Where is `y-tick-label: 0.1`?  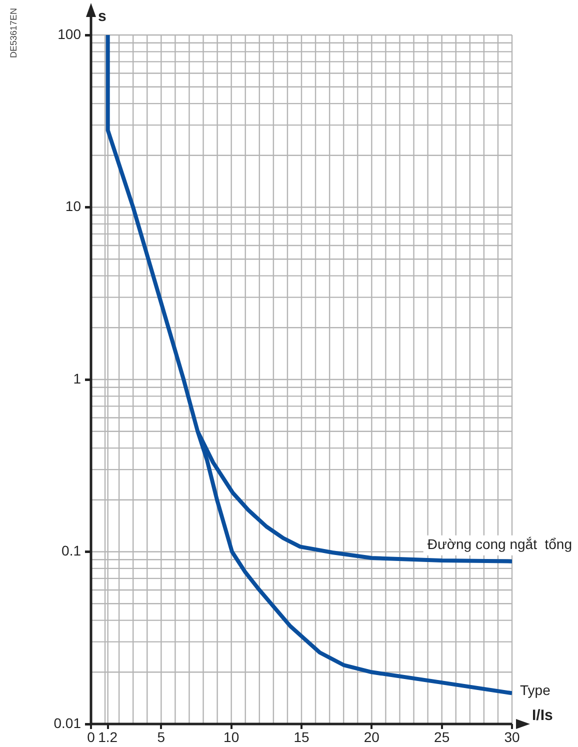
y-tick-label: 0.1 is located at coordinates (72, 550).